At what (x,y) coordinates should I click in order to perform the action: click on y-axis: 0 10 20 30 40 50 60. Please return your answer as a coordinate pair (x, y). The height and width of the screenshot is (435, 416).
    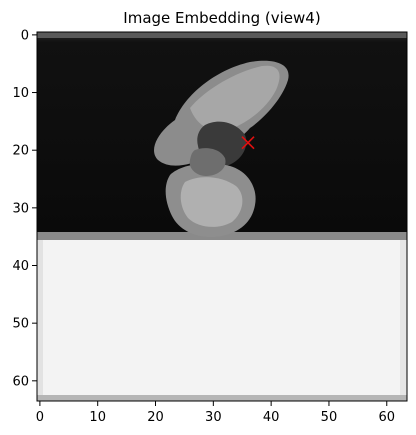
    Looking at the image, I should click on (24, 208).